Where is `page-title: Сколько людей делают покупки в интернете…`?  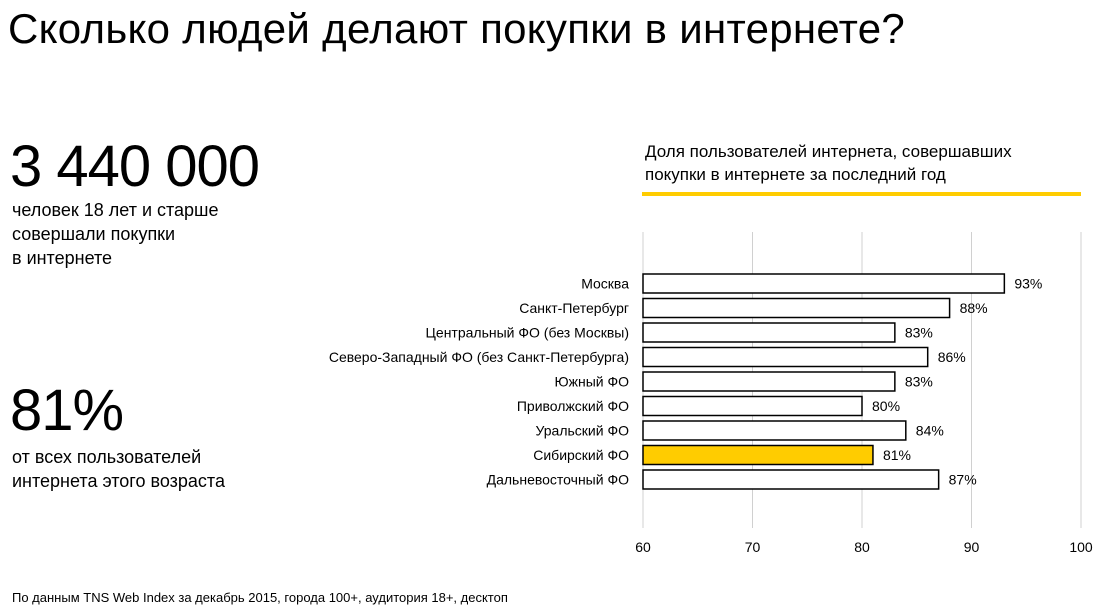 page-title: Сколько людей делают покупки в интернете… is located at coordinates (457, 28).